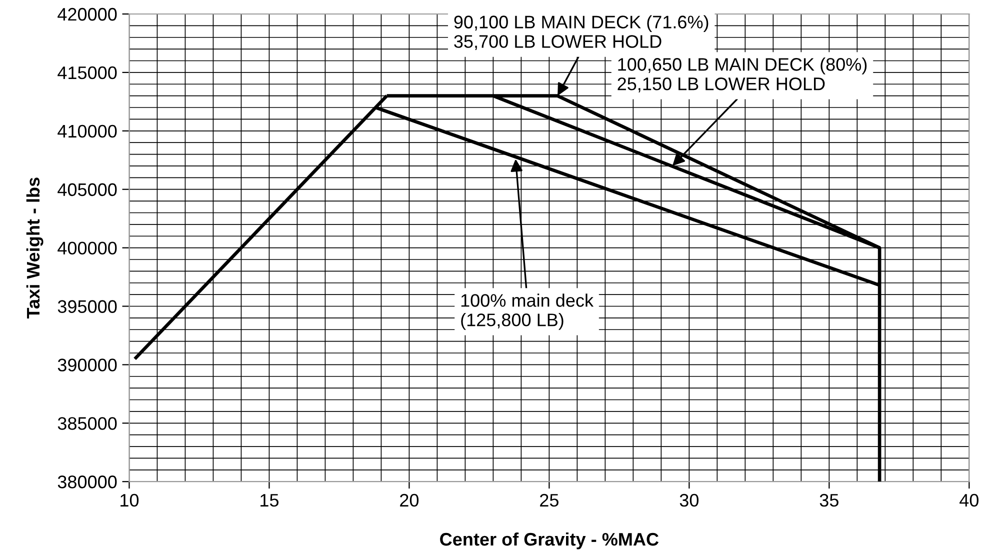  I want to click on y-tick-label: 405000, so click(87, 189).